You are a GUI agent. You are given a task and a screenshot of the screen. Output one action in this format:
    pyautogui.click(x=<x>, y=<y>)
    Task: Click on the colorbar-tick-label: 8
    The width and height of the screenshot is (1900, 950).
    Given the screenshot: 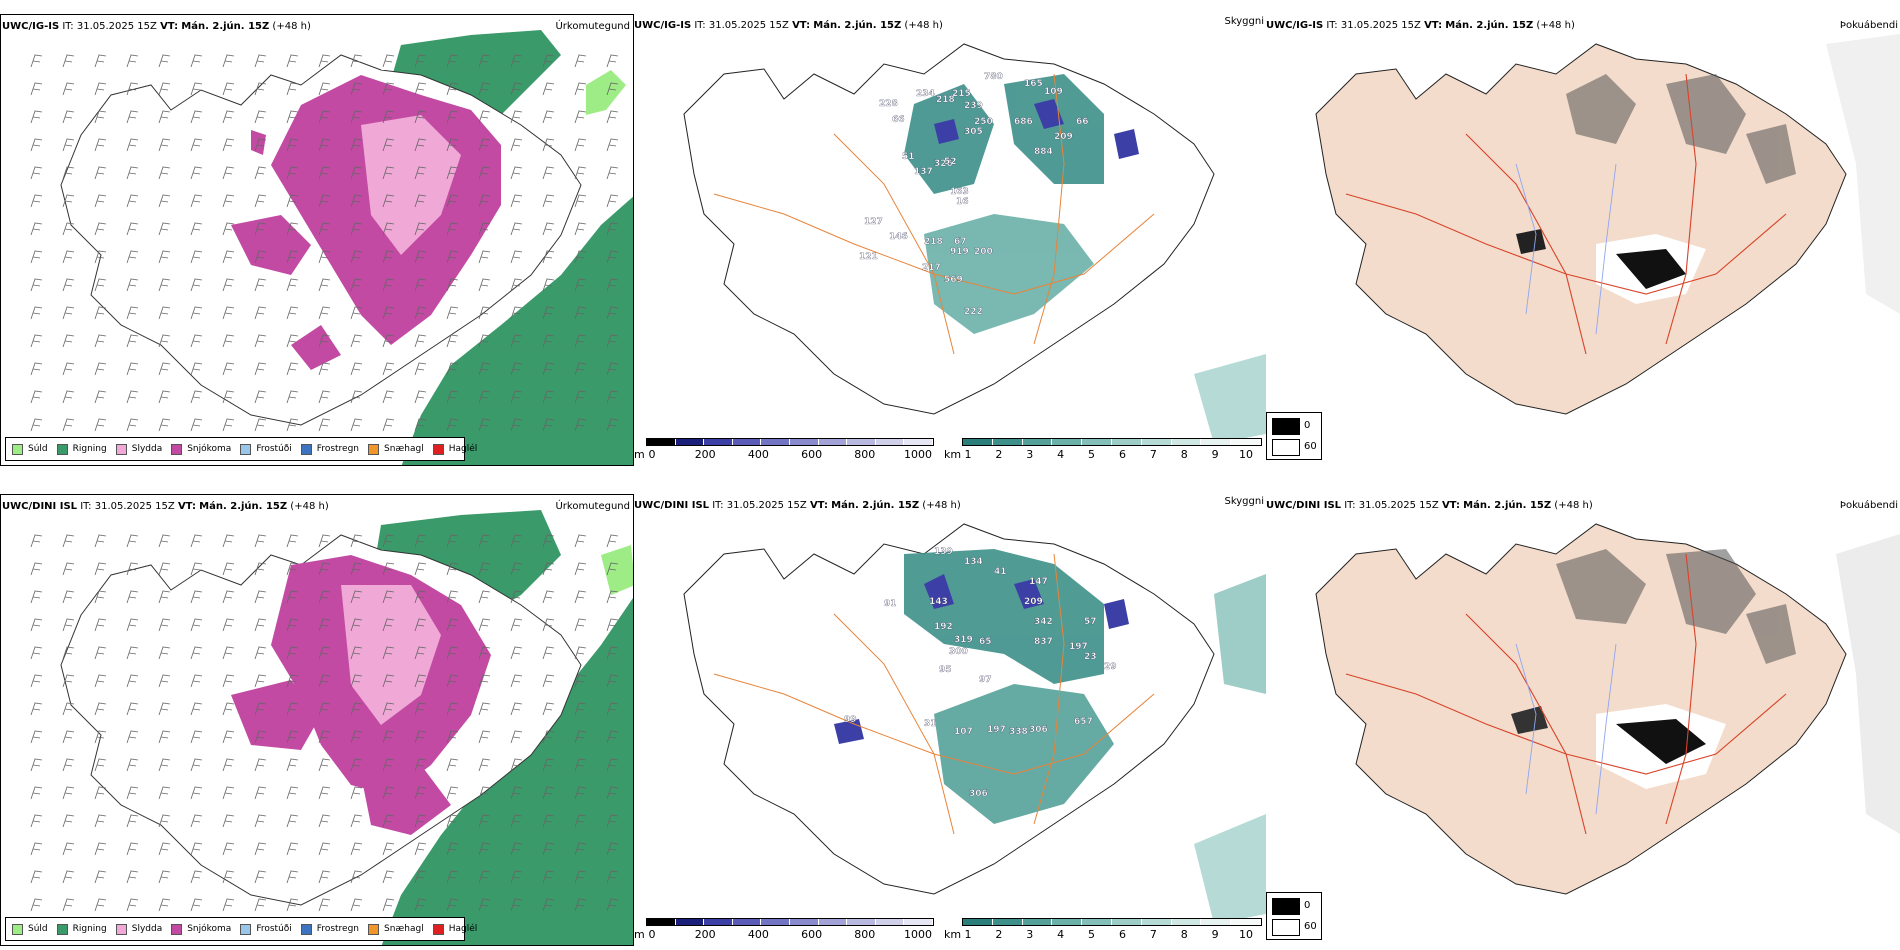 What is the action you would take?
    pyautogui.click(x=1184, y=934)
    